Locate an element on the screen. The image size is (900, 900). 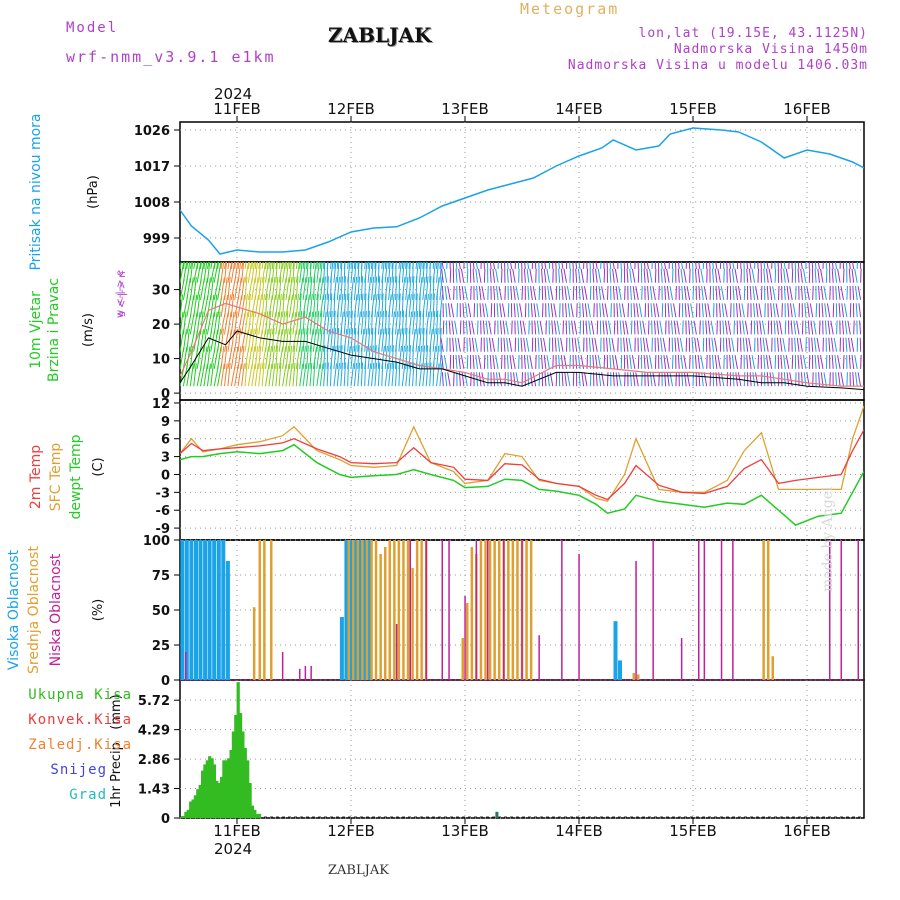
x-tick-bottom-5: 16FEB is located at coordinates (806, 831).